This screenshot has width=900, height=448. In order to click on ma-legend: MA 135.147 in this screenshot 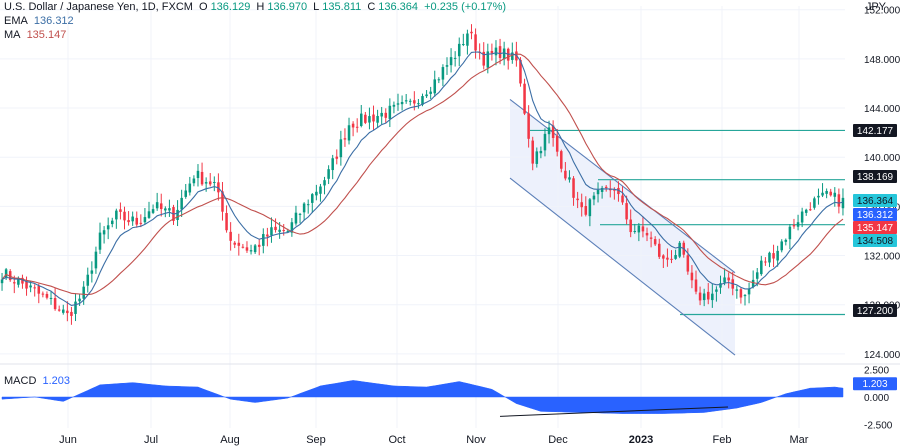, I will do `click(36, 35)`.